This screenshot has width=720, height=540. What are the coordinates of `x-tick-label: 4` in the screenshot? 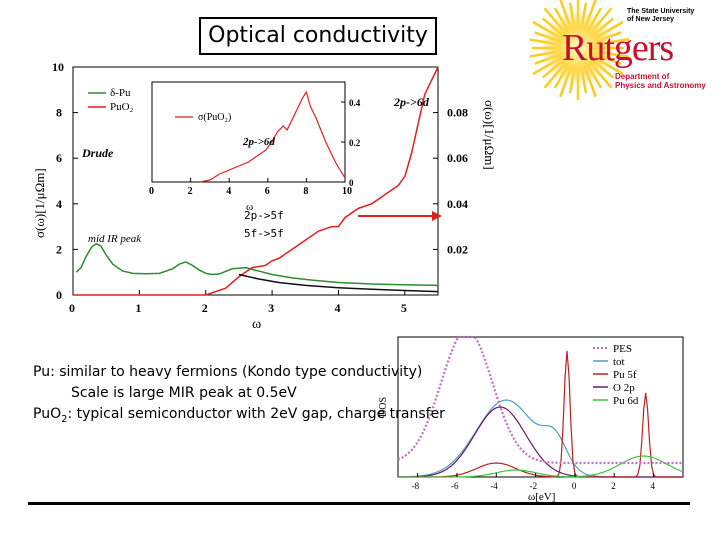 It's located at (337, 308).